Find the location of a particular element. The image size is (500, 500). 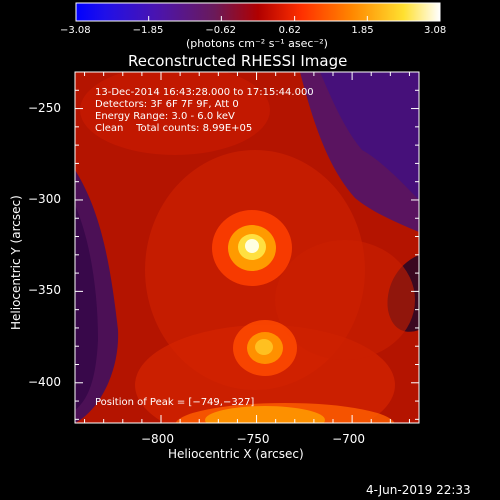

colorbar-ticks is located at coordinates (258, 18).